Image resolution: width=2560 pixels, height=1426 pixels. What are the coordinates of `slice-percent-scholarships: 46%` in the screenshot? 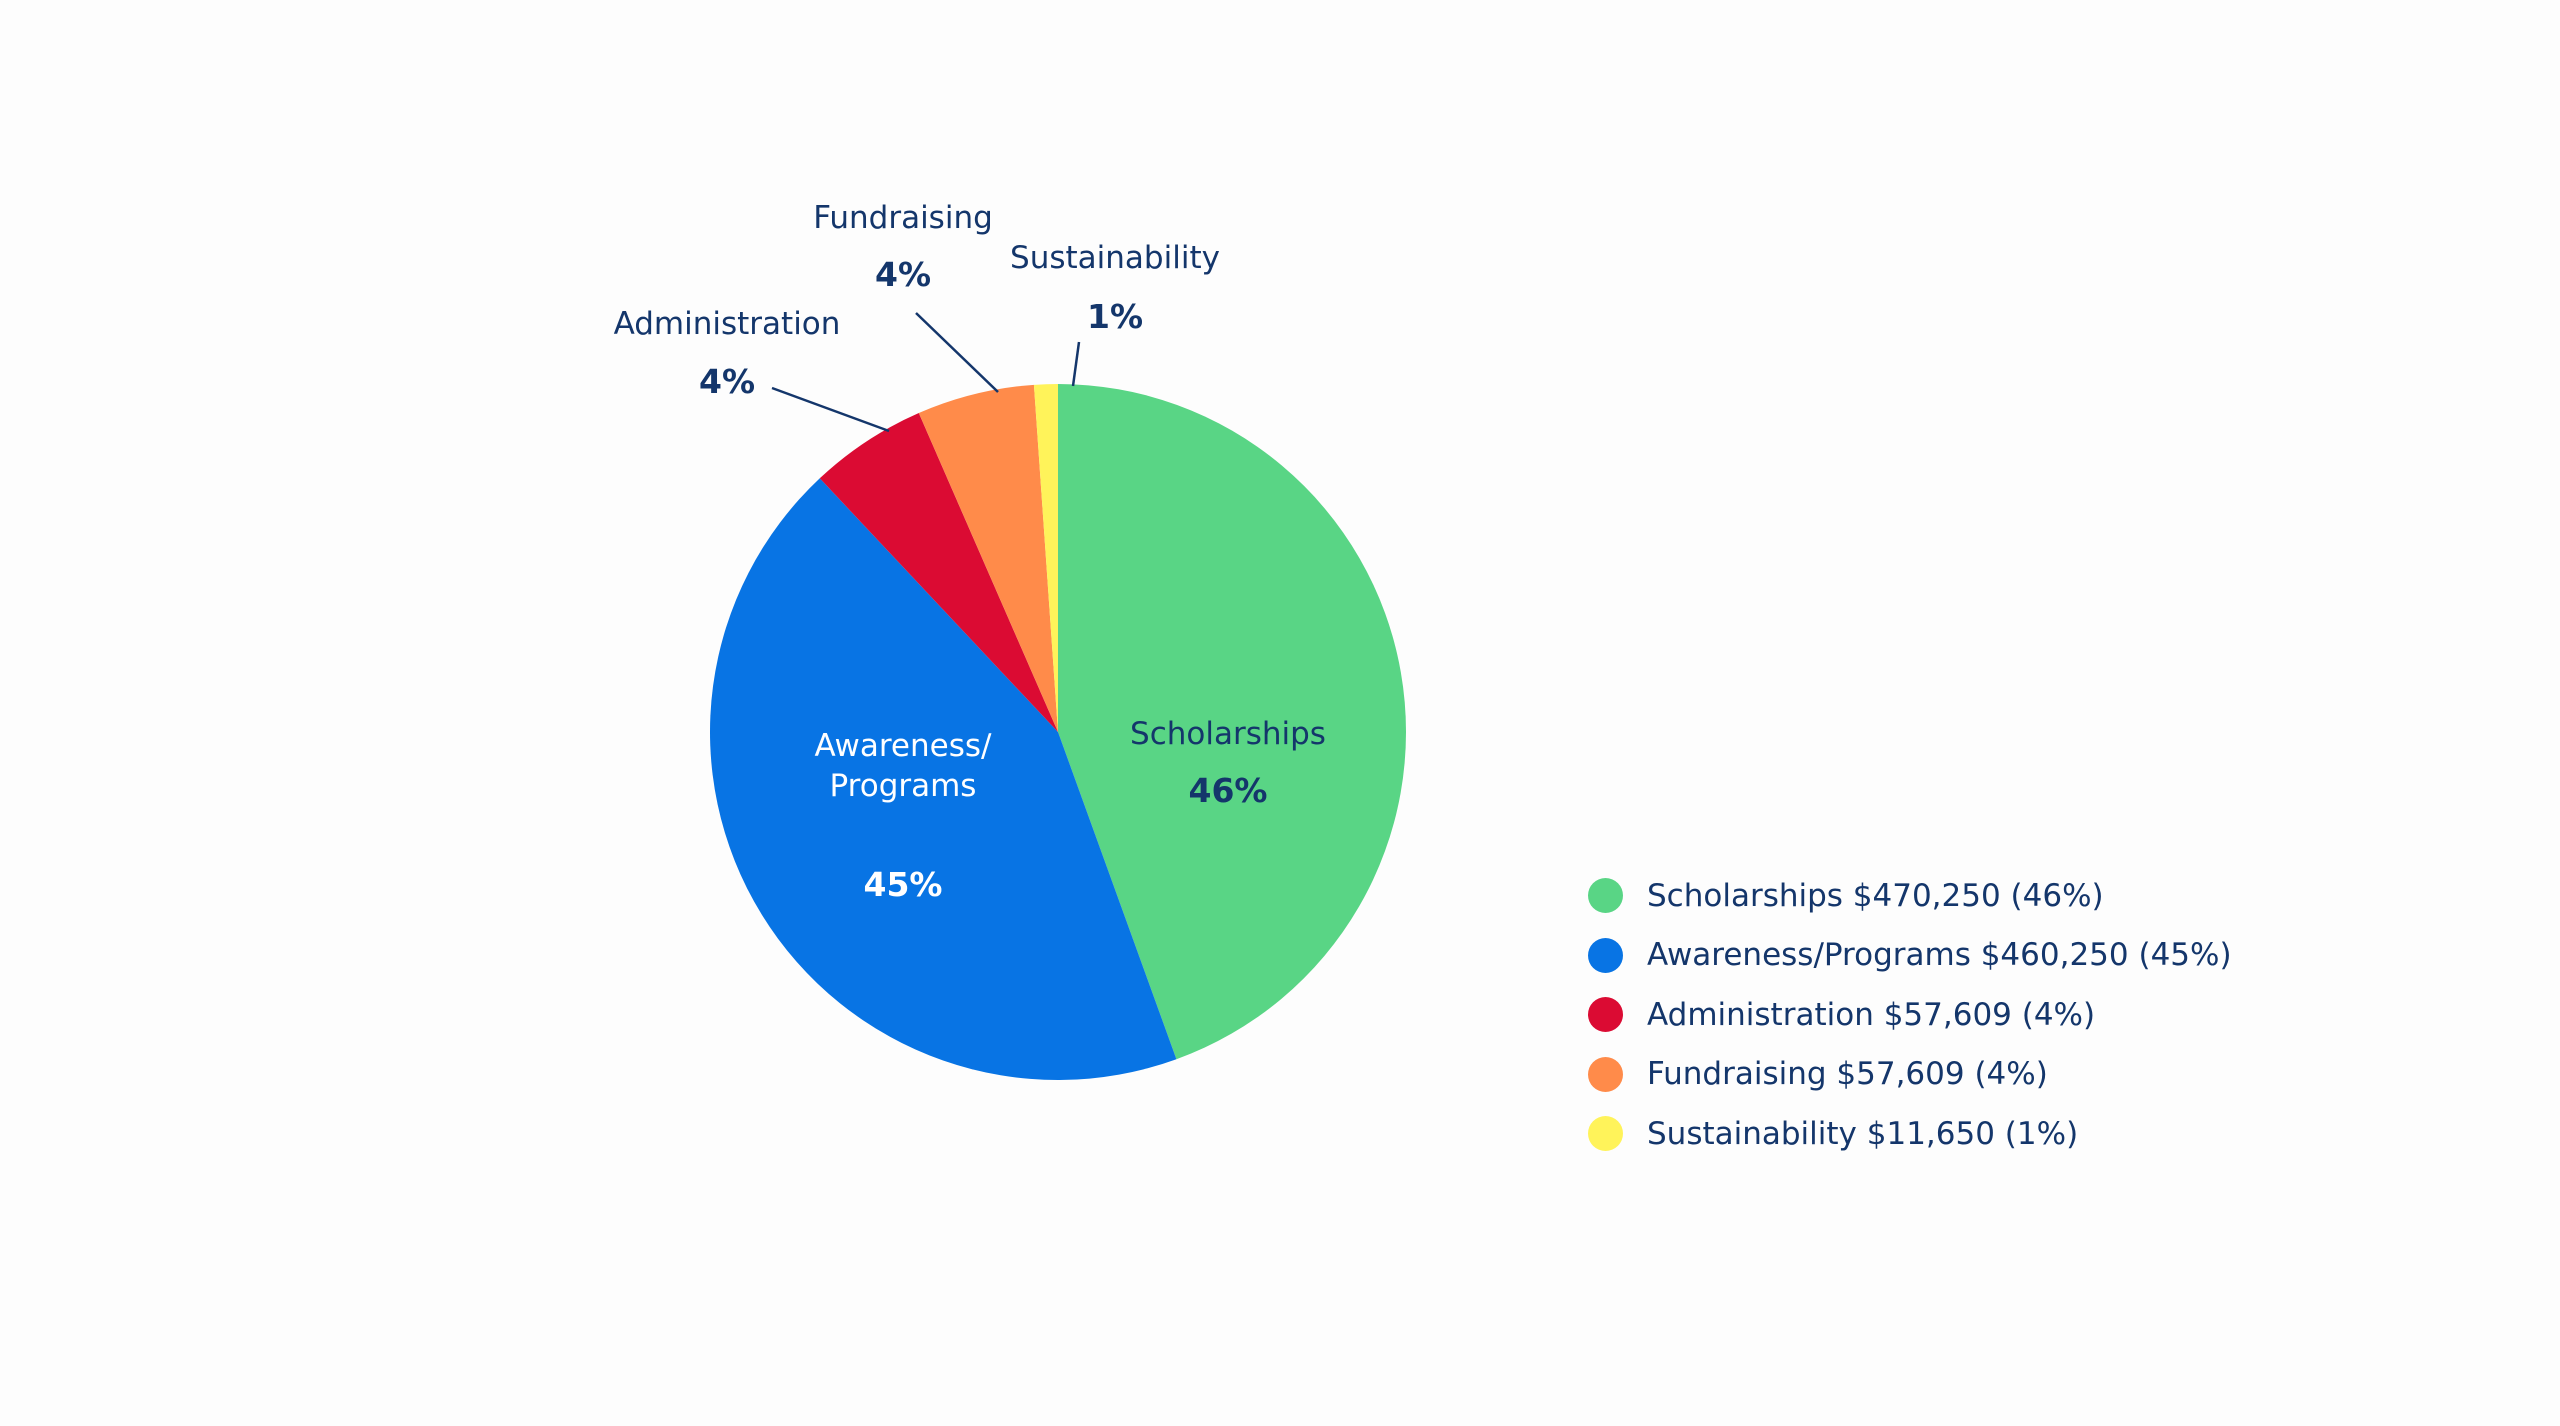 It's located at (1228, 790).